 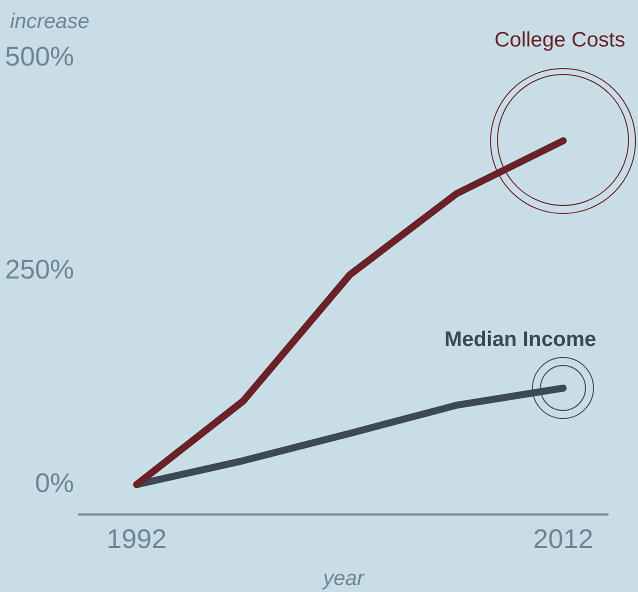 I want to click on x-tick-label: 1992, so click(x=136, y=539).